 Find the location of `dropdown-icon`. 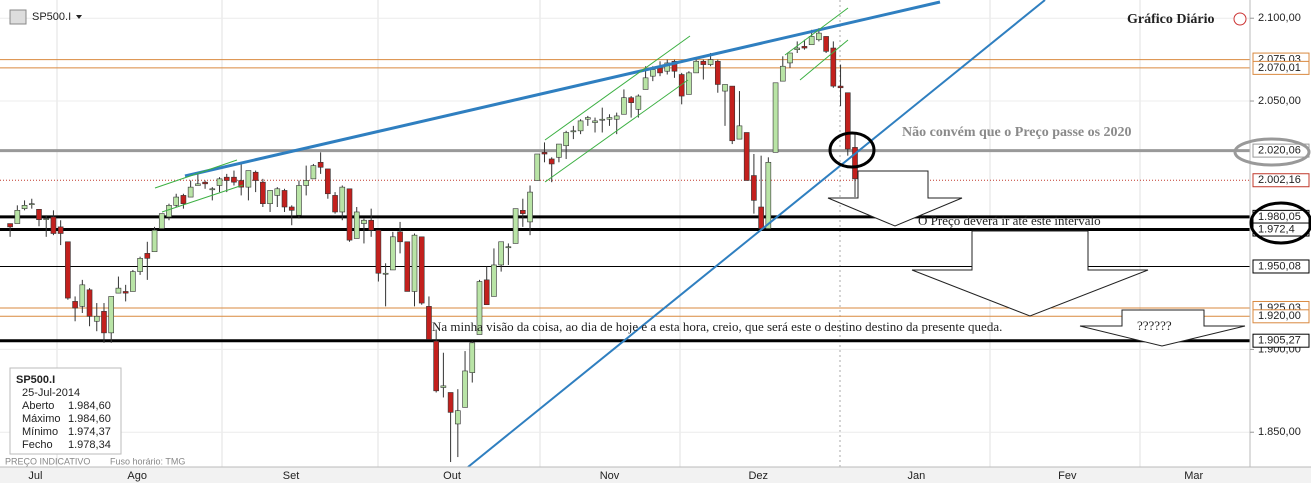

dropdown-icon is located at coordinates (79, 17).